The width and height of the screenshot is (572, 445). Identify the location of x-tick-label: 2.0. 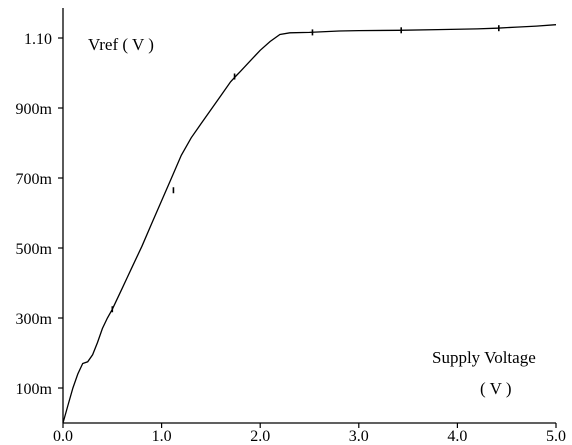
(260, 436).